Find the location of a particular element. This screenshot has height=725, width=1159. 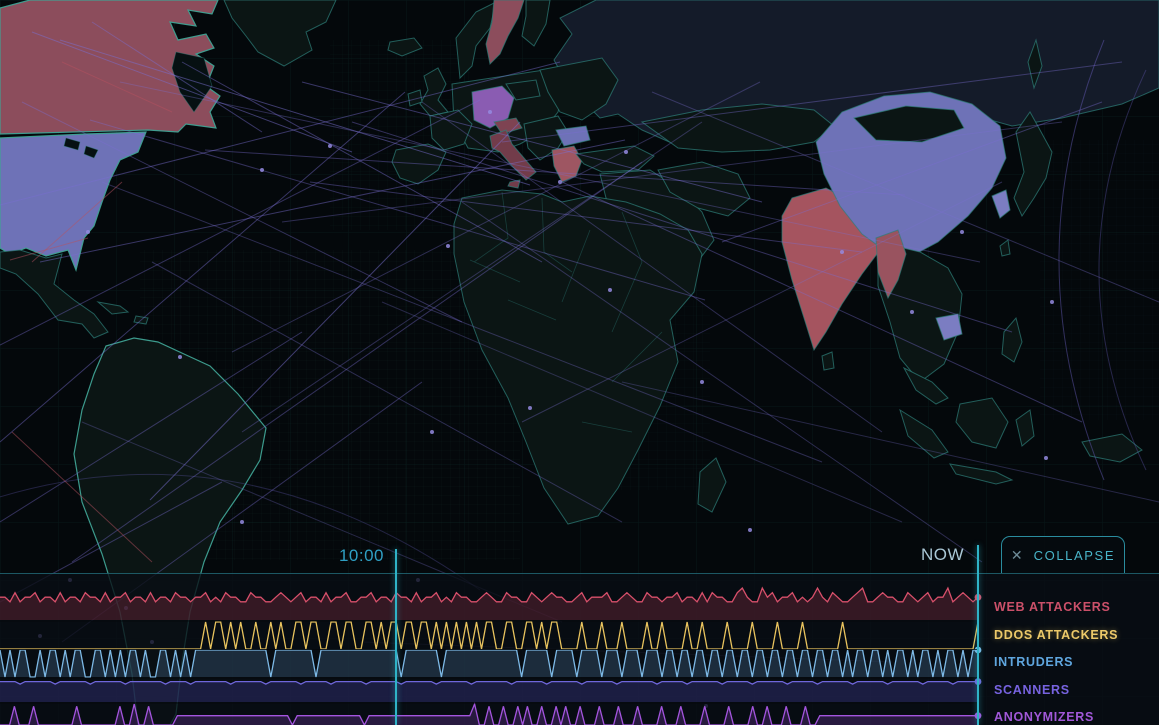

country-iran is located at coordinates (704, 189).